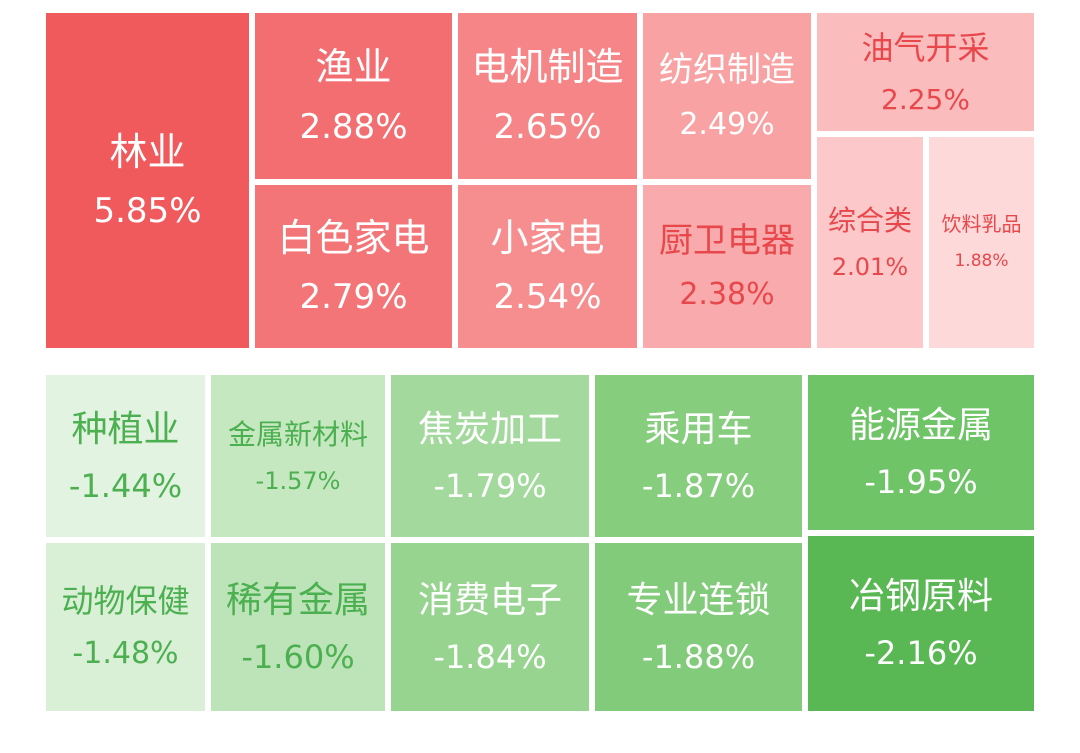  What do you see at coordinates (921, 452) in the screenshot?
I see `loser-tile: 能源金属 -1.95%` at bounding box center [921, 452].